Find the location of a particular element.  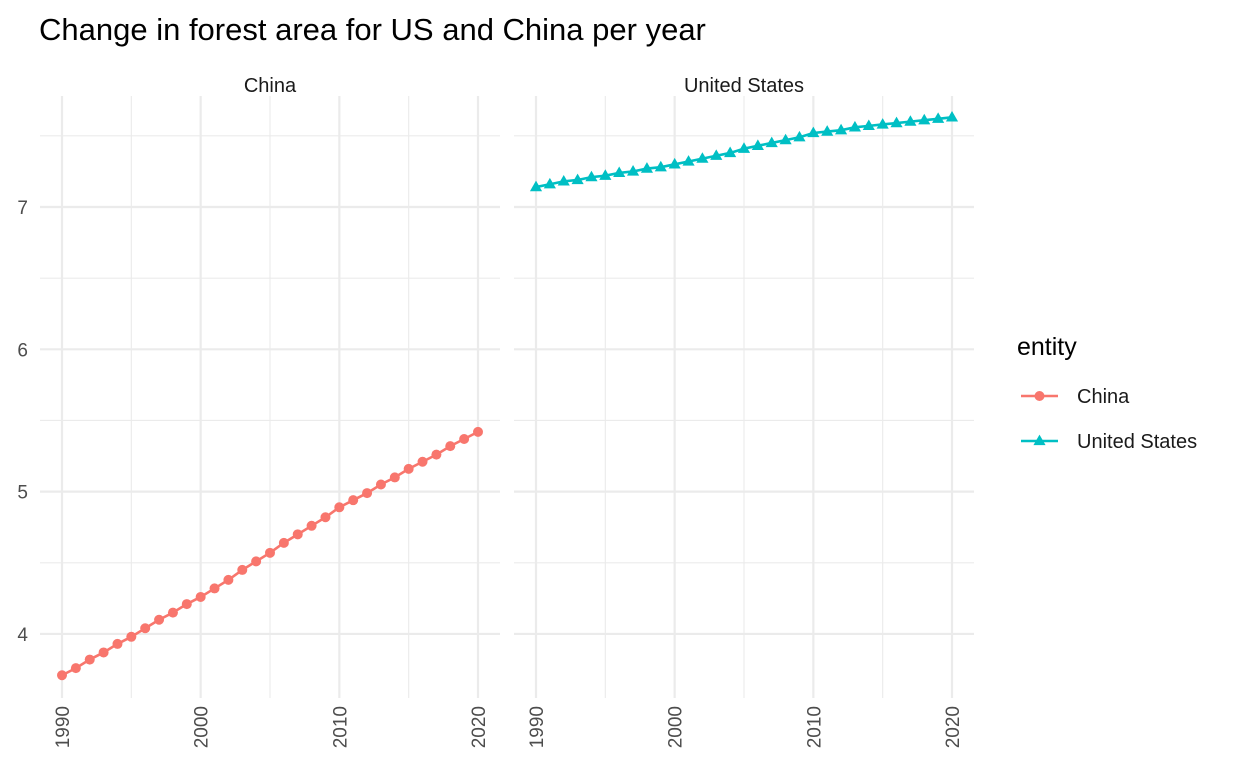

x-tick-label-china: 2020 is located at coordinates (479, 727).